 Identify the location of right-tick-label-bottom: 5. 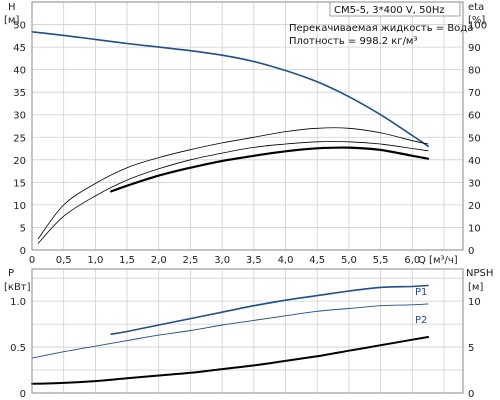
(471, 348).